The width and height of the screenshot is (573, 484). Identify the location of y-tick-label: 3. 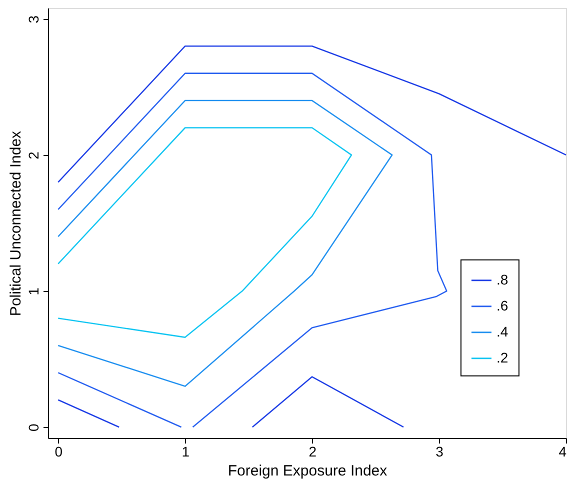
(34, 19).